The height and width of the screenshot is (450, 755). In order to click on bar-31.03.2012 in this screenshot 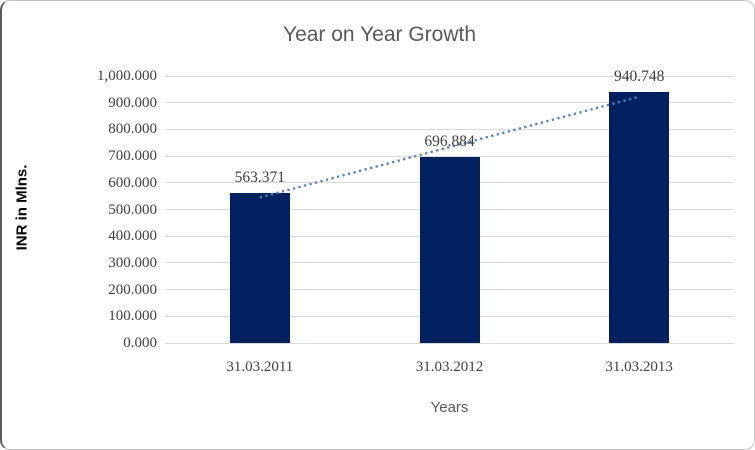, I will do `click(449, 249)`.